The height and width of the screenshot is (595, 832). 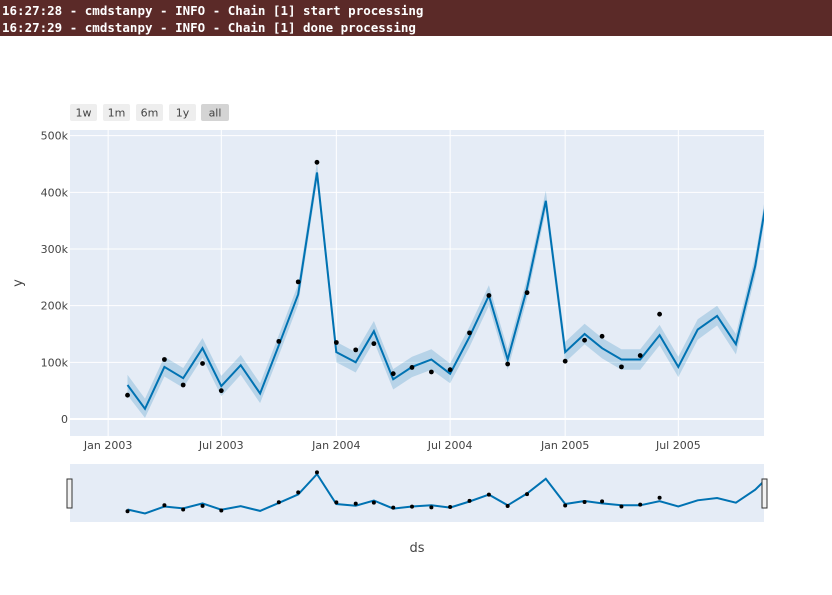 I want to click on y-axis-ticks: 0 100k 200k 300k 400k 500k, so click(x=55, y=278).